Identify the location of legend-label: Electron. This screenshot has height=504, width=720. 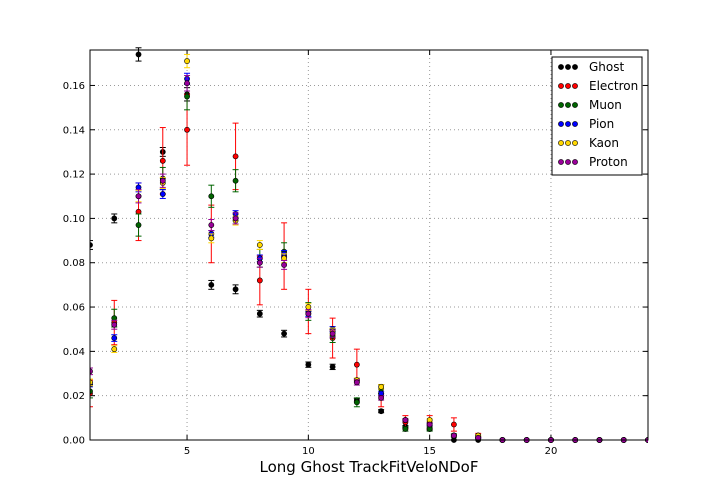
(613, 86).